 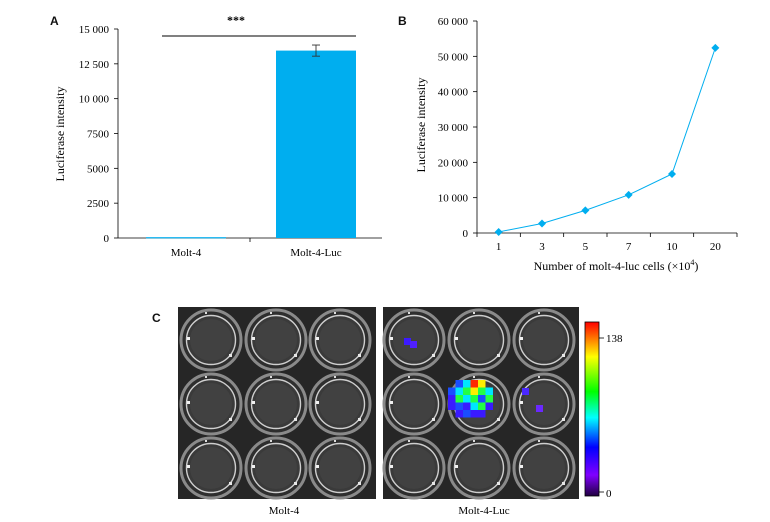 What do you see at coordinates (607, 140) in the screenshot?
I see `series-line` at bounding box center [607, 140].